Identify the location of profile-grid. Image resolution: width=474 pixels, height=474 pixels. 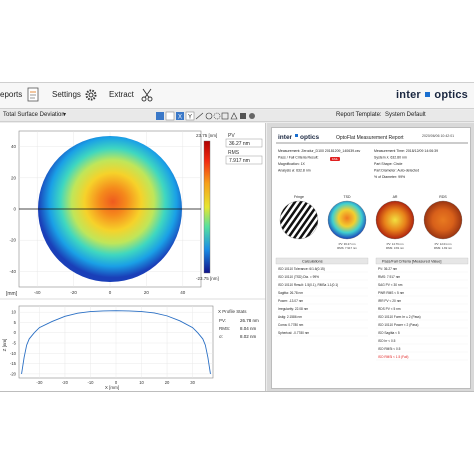
(116, 342).